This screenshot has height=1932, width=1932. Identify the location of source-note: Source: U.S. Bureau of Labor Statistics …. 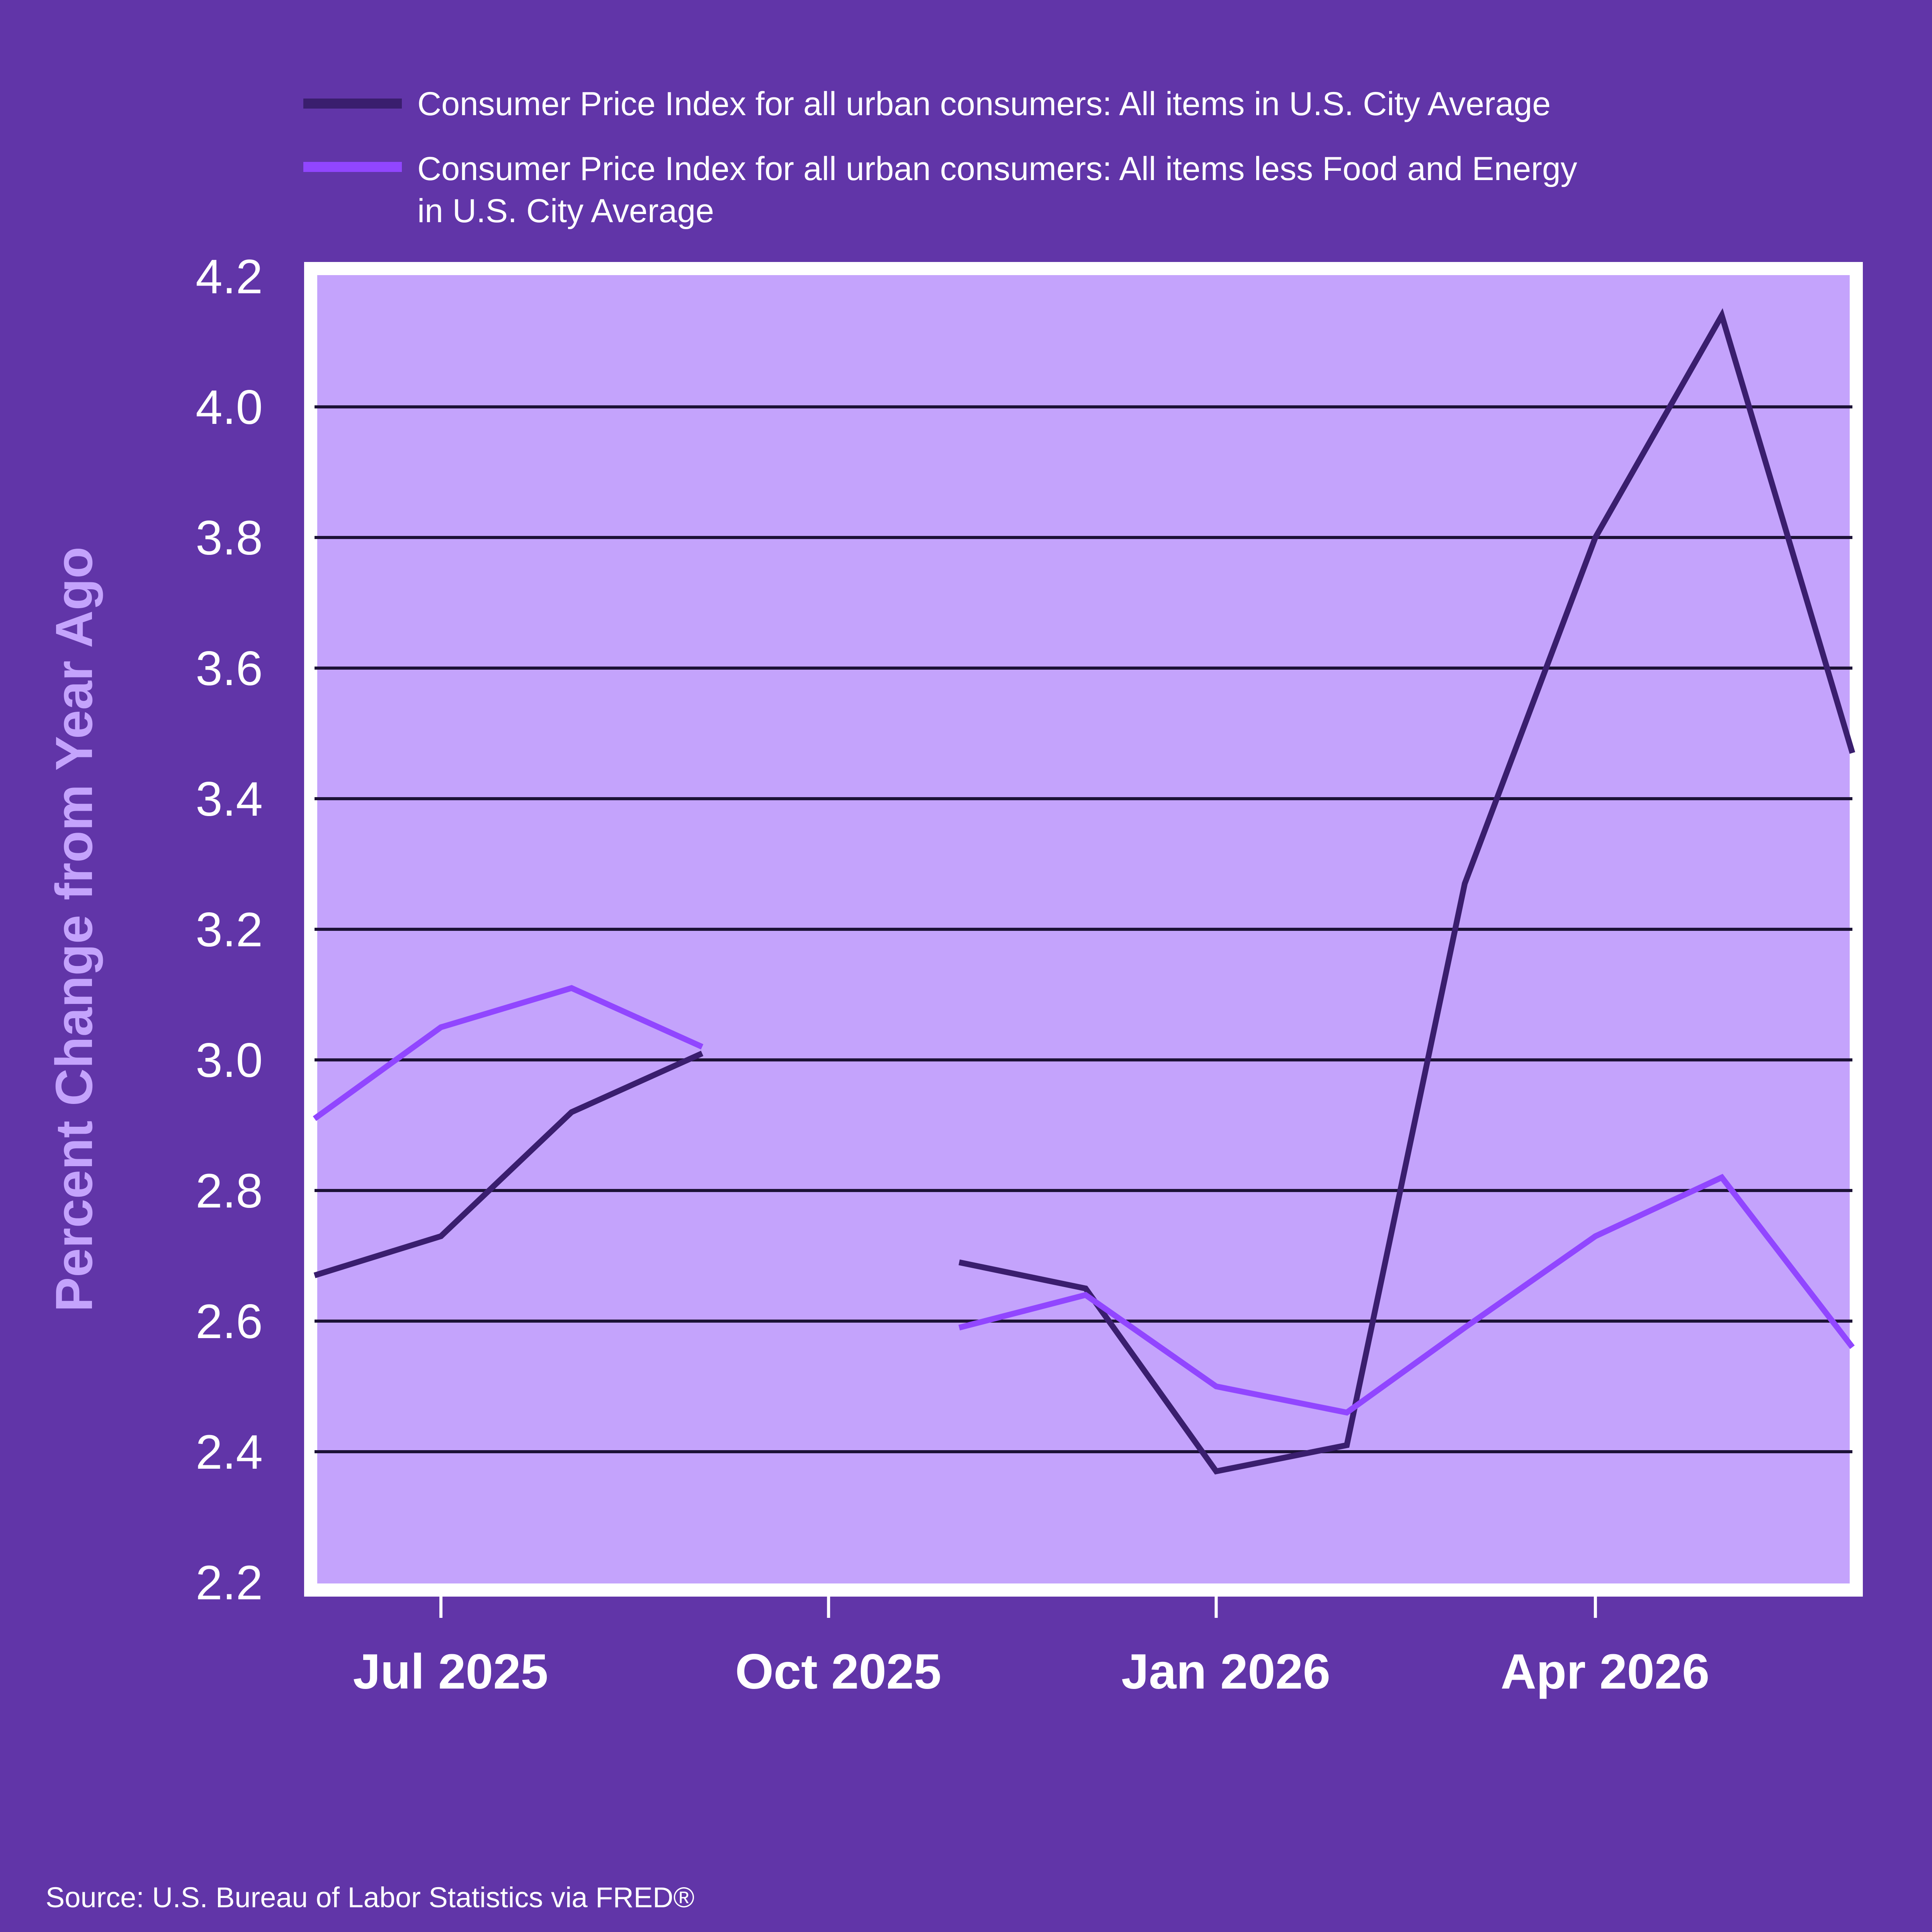
(370, 1897).